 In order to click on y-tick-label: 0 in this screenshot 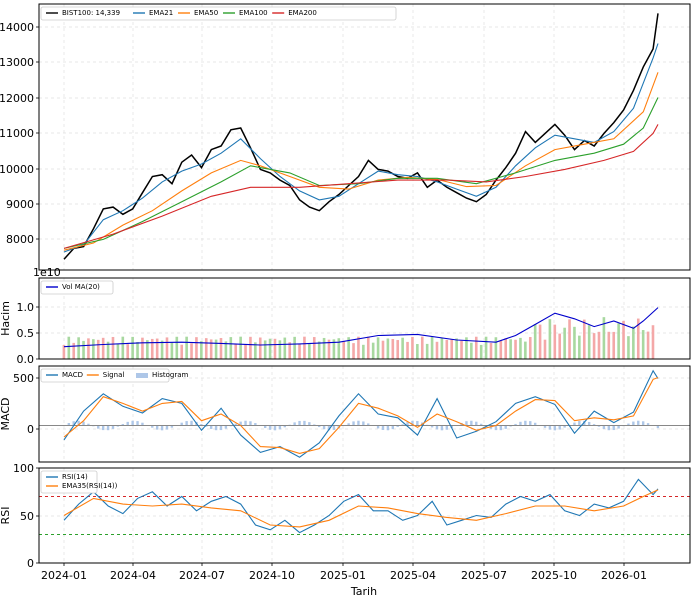, I will do `click(30, 563)`.